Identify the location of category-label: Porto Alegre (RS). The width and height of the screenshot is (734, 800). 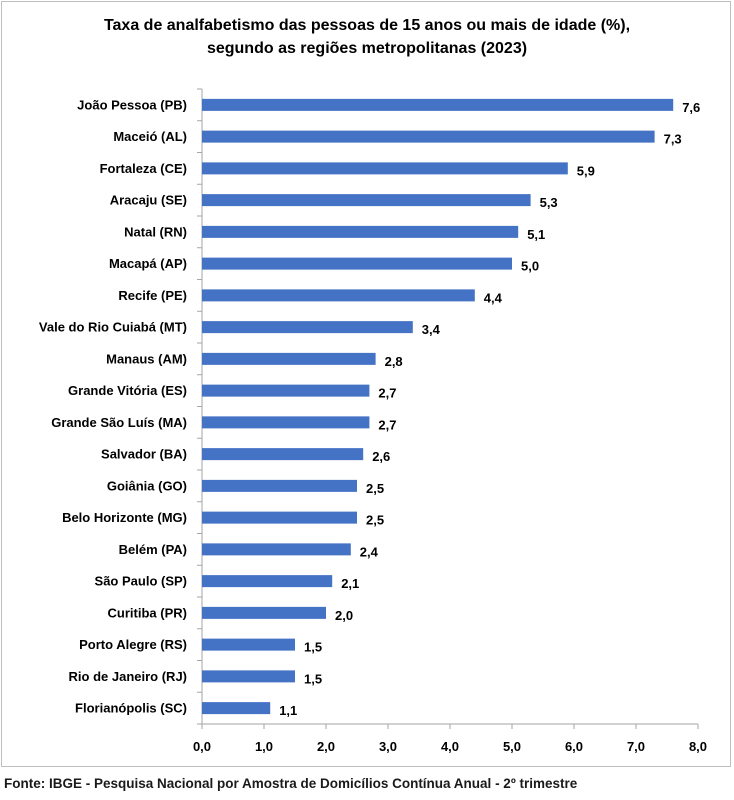
(133, 644).